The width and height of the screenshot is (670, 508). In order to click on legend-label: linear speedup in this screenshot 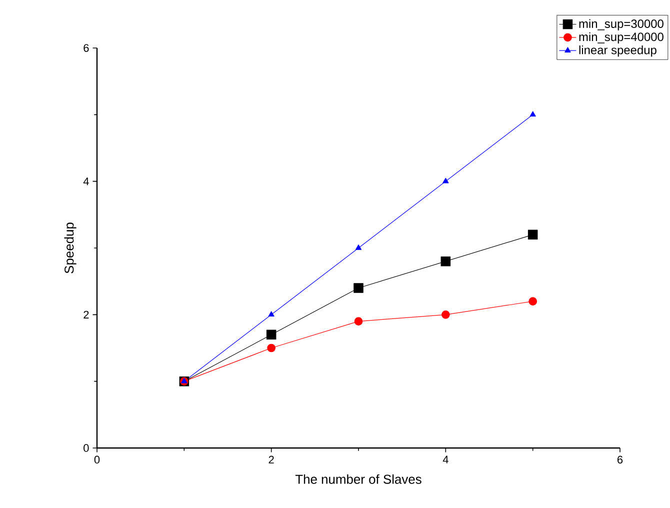, I will do `click(617, 51)`.